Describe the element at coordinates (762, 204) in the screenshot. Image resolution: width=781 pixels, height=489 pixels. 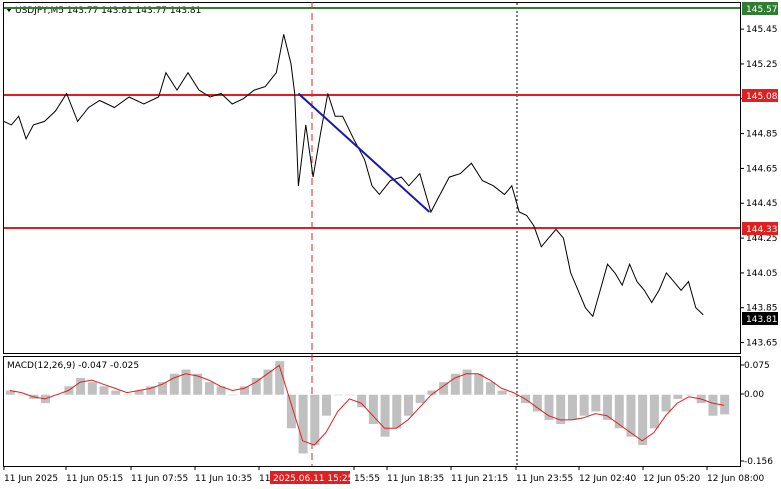
I see `price-axis-tick-label: 144.45` at that location.